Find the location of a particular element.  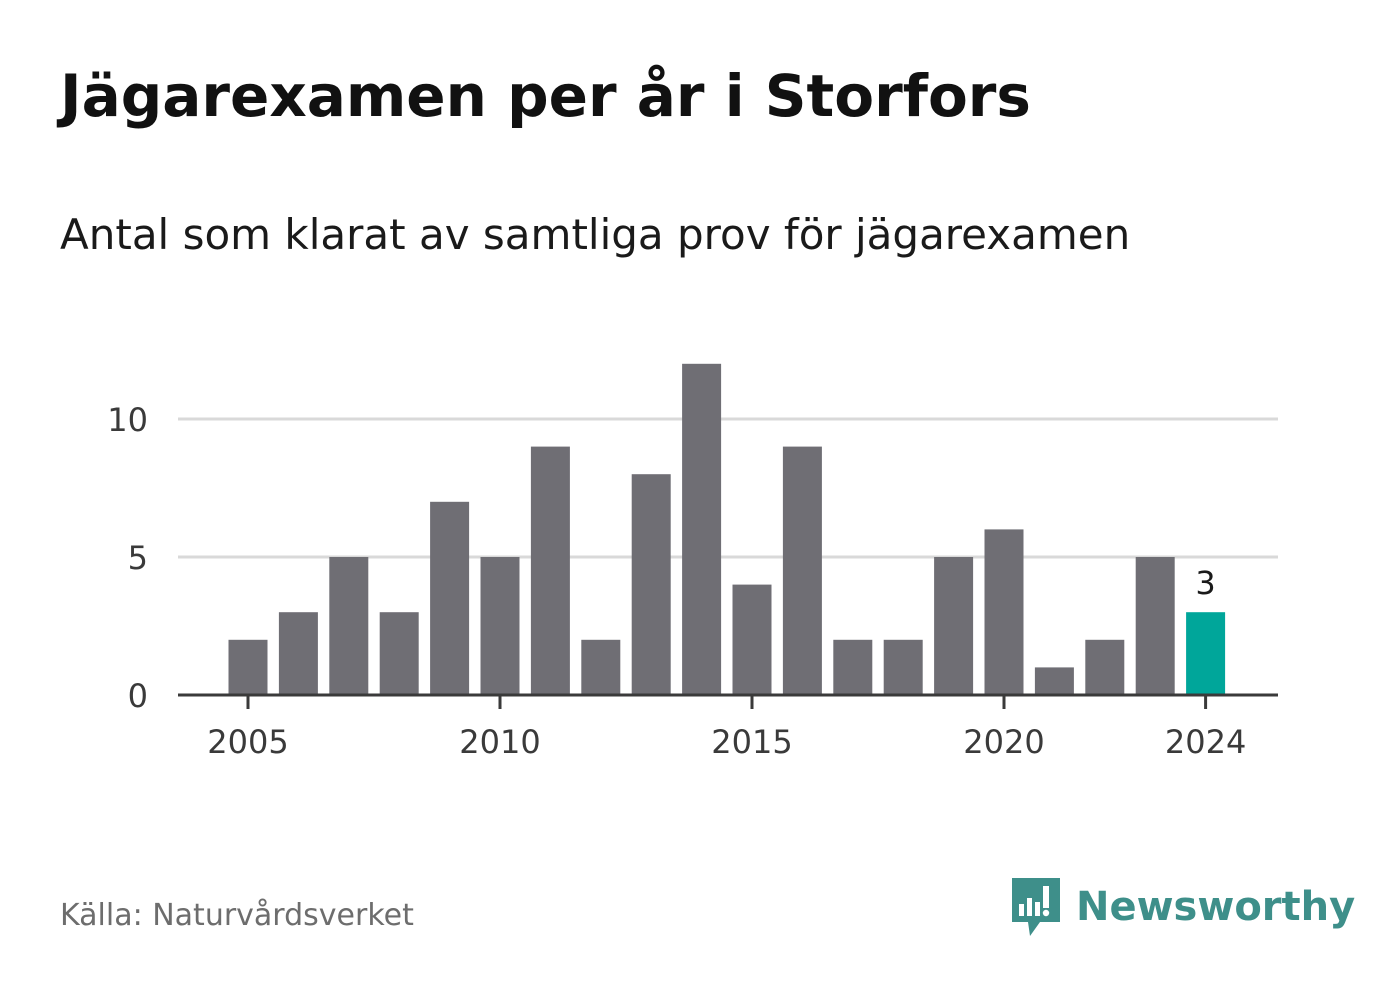

y-tick-label: 10 is located at coordinates (127, 420).